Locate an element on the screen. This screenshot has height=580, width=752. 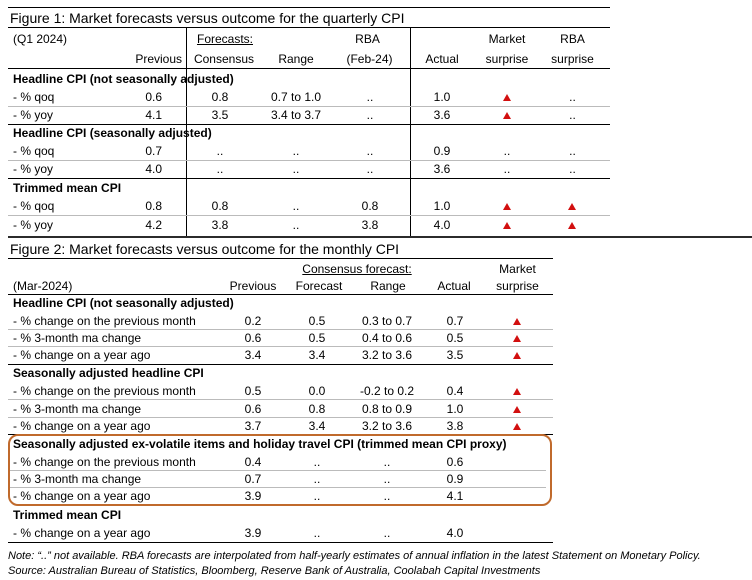
highlight-box is located at coordinates (280, 470).